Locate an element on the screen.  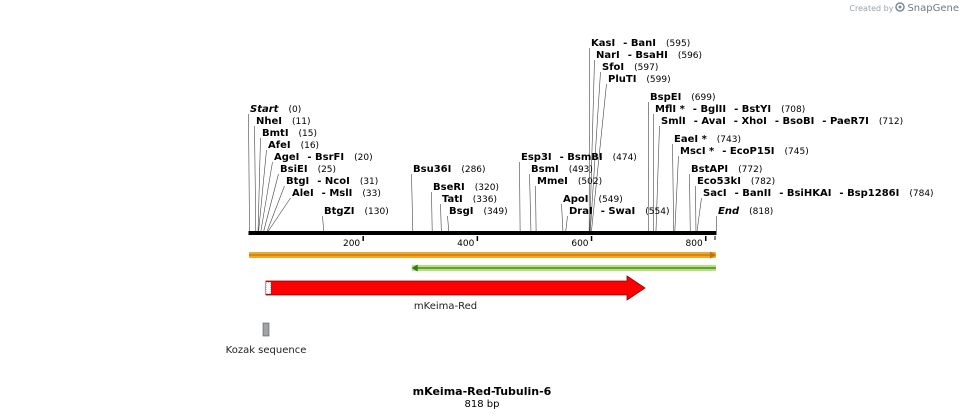
site-smli: SmlI - AvaI - XhoI - BsoBI - PaeR7I (712) is located at coordinates (779, 174).